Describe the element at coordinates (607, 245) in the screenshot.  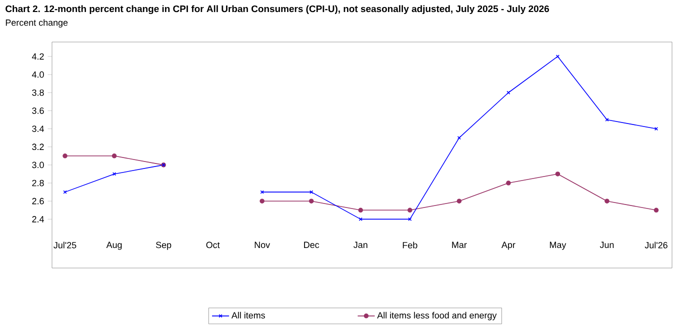
I see `x-tick-label: Jun` at that location.